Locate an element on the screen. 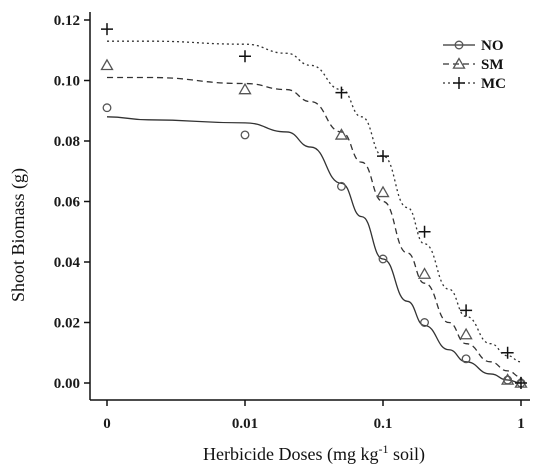  legend-marker-sm is located at coordinates (459, 63).